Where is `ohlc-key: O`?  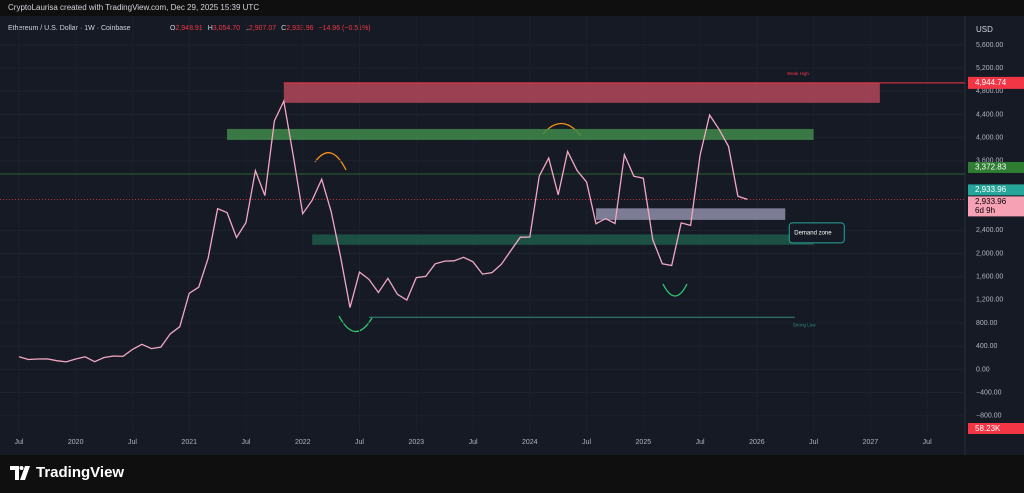 ohlc-key: O is located at coordinates (173, 28).